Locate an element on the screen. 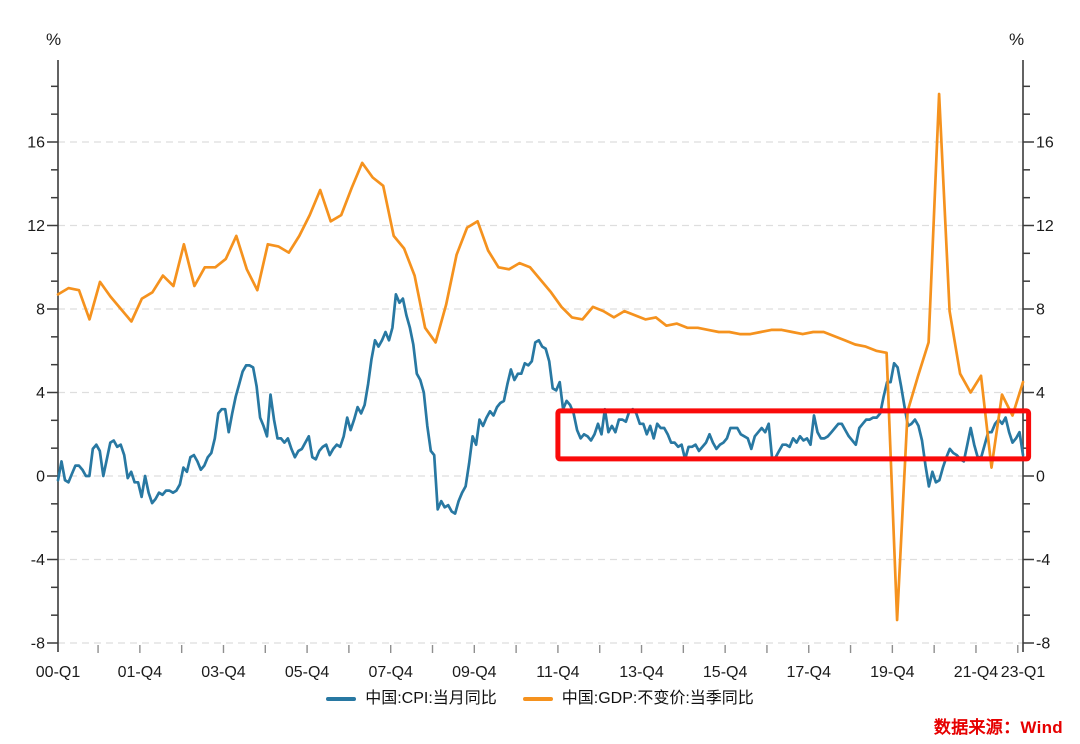 Image resolution: width=1080 pixels, height=744 pixels. highlight-box-annotation is located at coordinates (793, 435).